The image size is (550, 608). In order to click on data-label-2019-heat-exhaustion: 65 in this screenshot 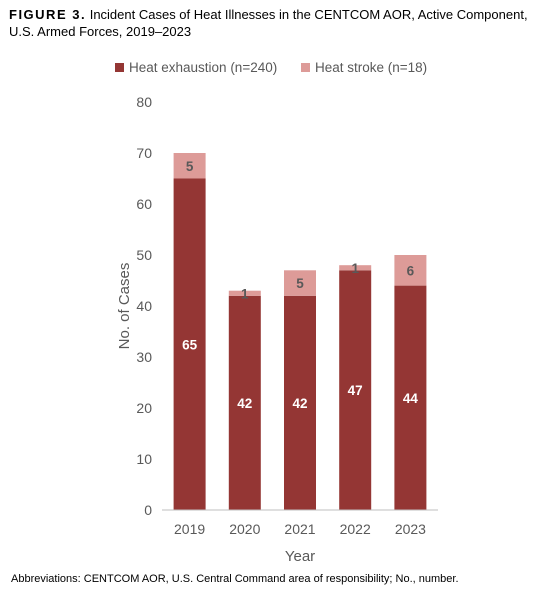, I will do `click(190, 344)`.